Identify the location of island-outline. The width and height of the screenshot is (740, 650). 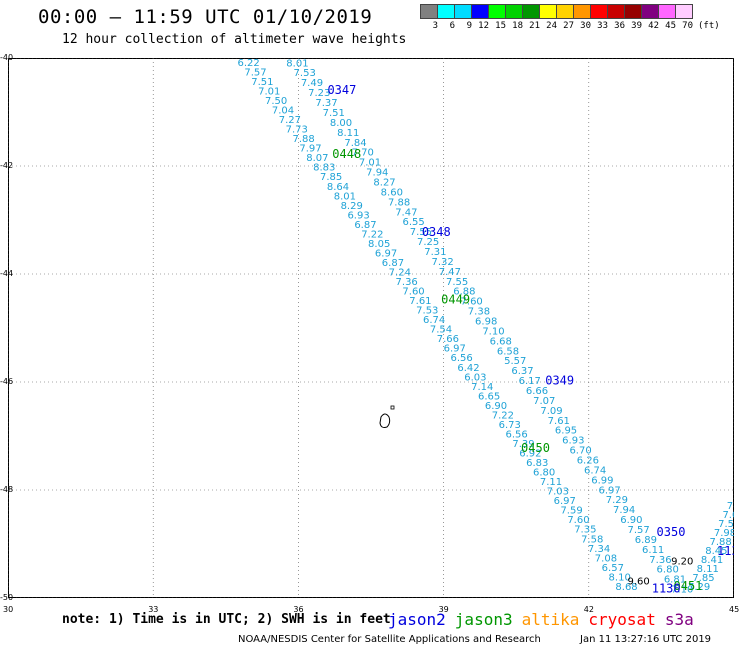
(392, 407).